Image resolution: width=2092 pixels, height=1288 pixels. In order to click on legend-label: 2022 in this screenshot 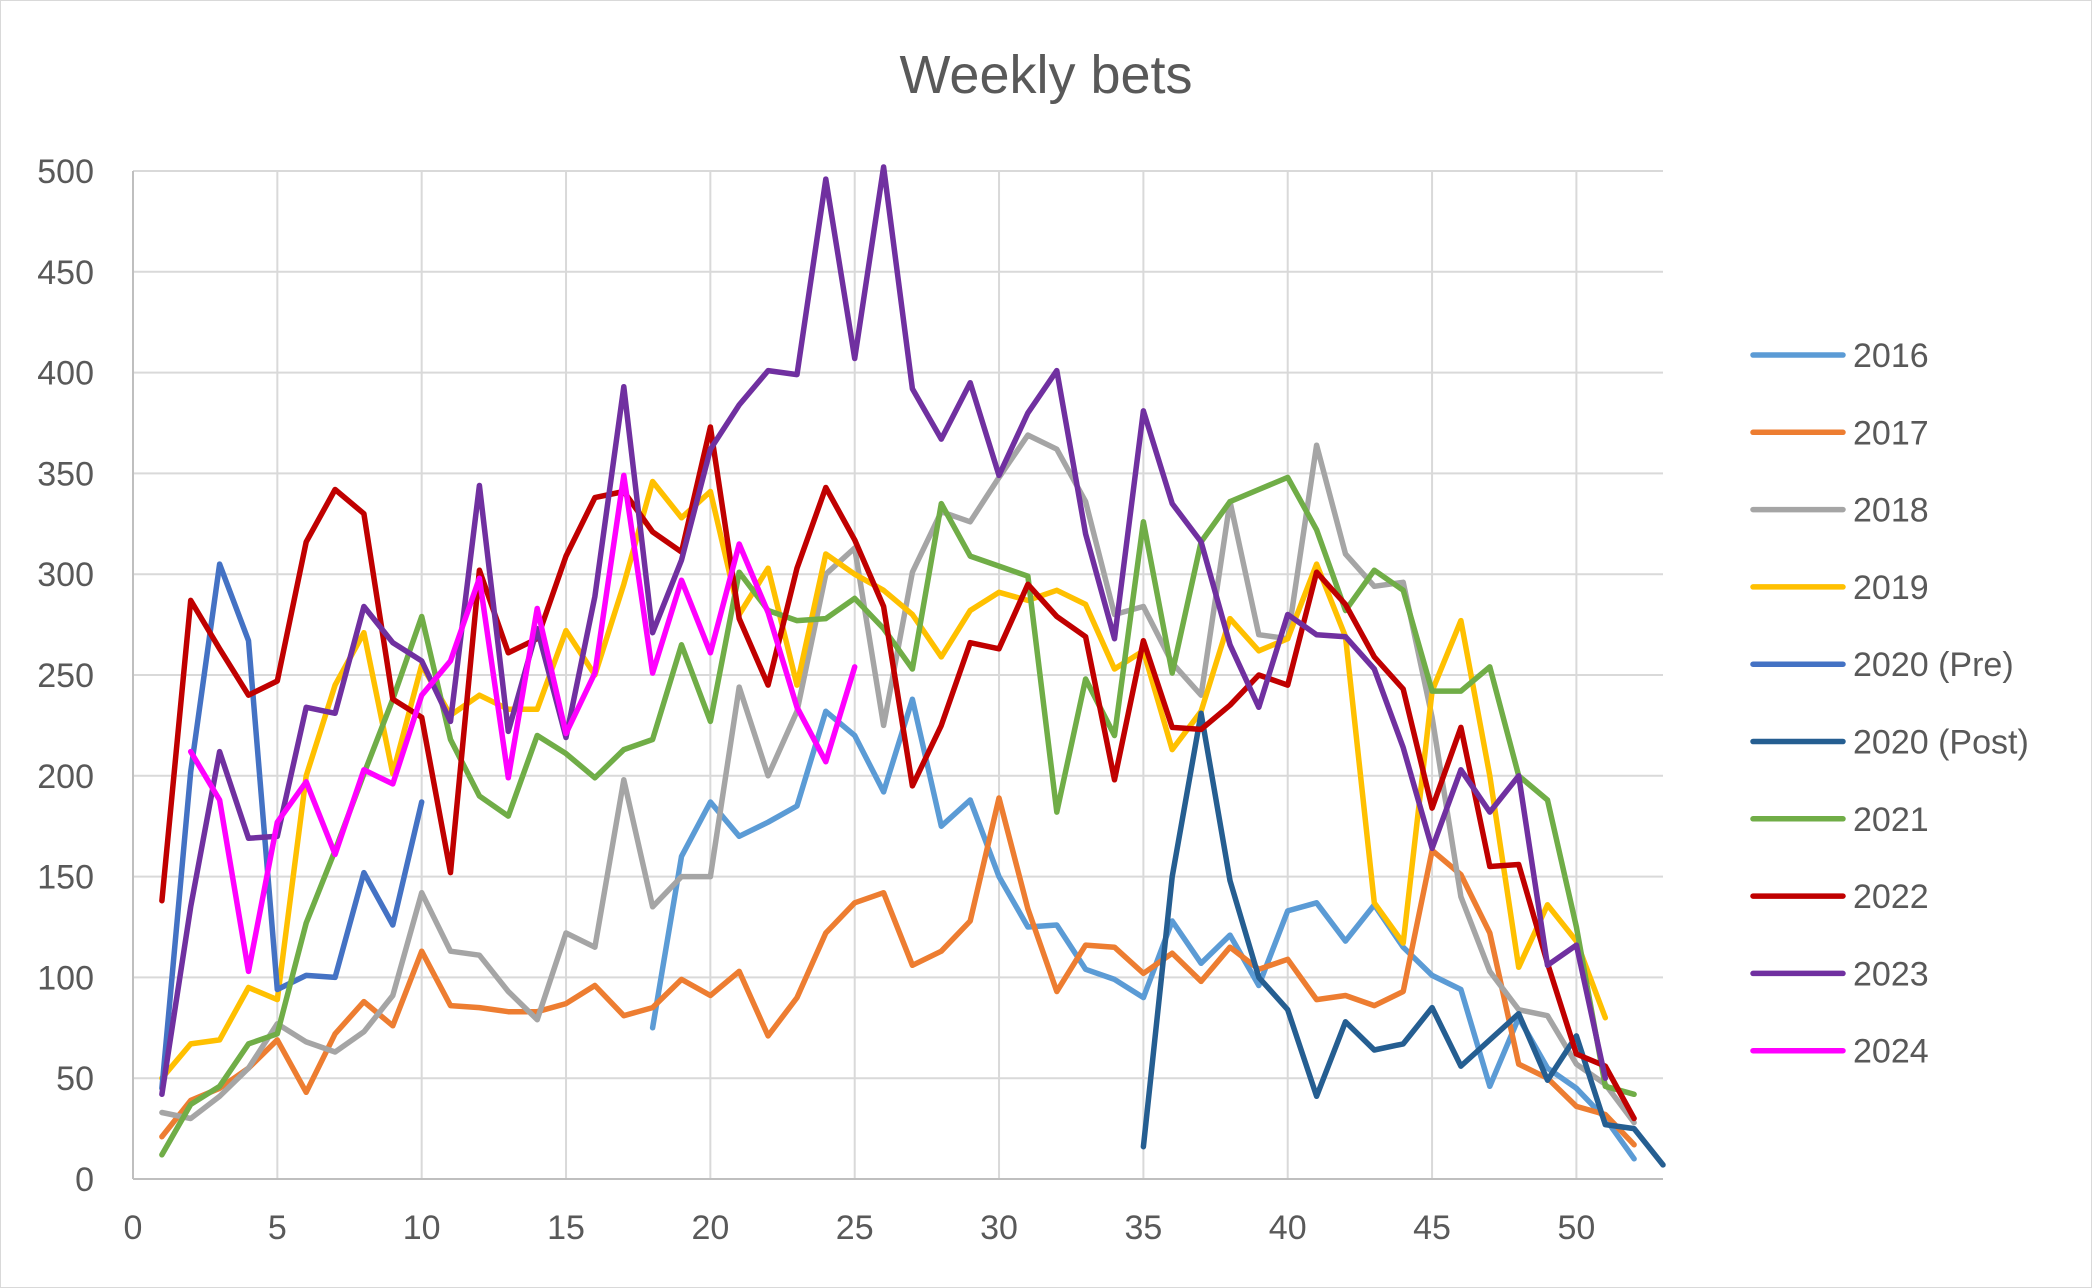, I will do `click(1891, 897)`.